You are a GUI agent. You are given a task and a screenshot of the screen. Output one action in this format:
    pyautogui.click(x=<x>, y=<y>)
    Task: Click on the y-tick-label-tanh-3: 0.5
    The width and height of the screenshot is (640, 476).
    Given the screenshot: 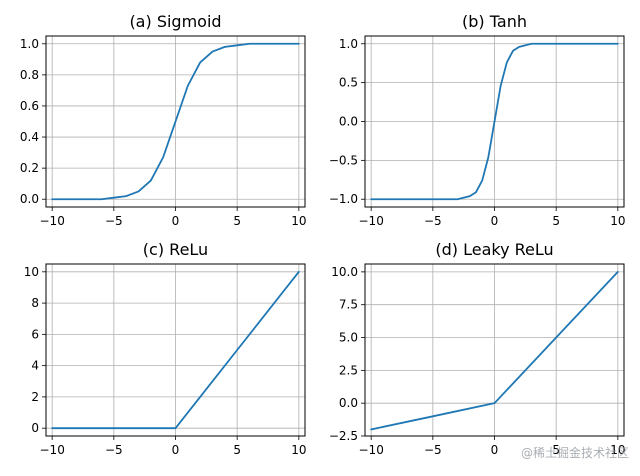 What is the action you would take?
    pyautogui.click(x=348, y=83)
    